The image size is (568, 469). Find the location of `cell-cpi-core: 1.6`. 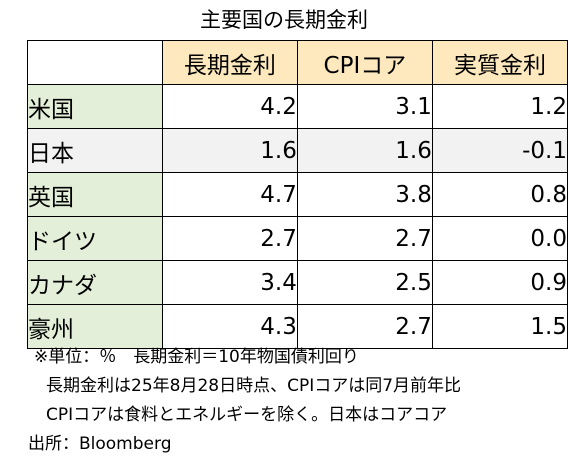

cell-cpi-core: 1.6 is located at coordinates (364, 150).